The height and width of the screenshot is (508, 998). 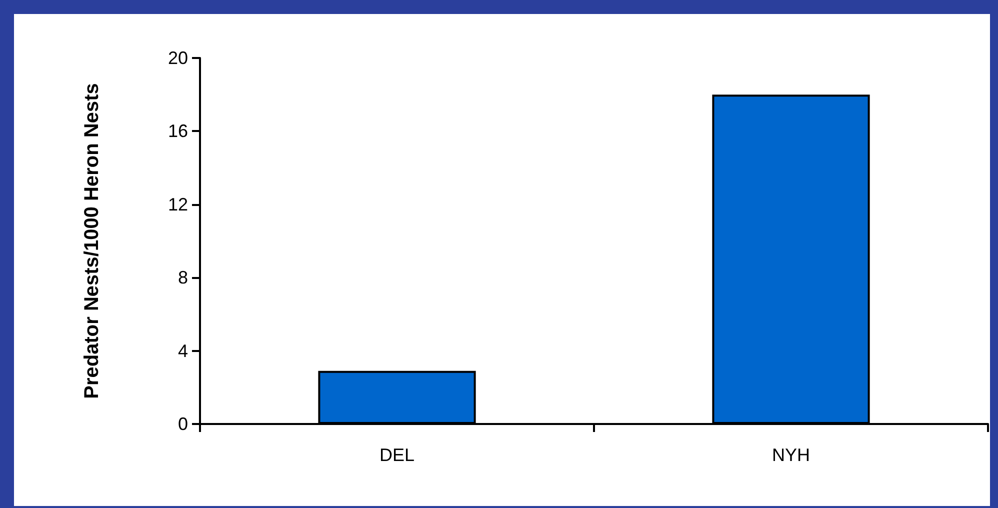 What do you see at coordinates (178, 58) in the screenshot?
I see `y-tick-label: 20` at bounding box center [178, 58].